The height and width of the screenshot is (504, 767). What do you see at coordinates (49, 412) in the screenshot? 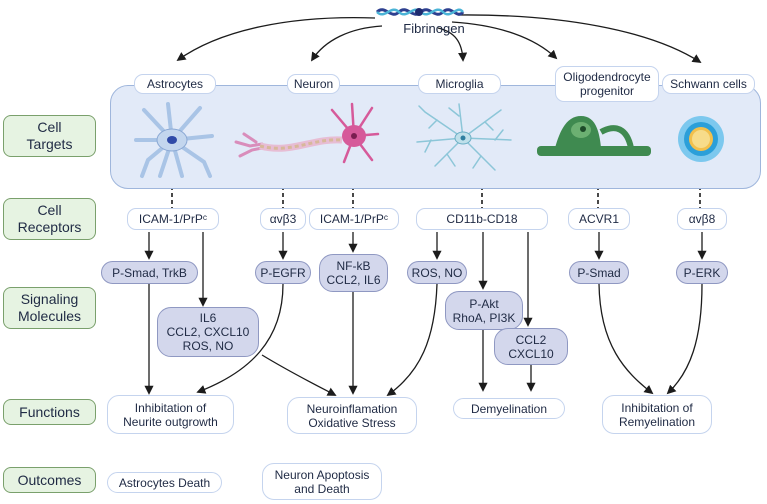
I see `side-label-functions: Functions` at bounding box center [49, 412].